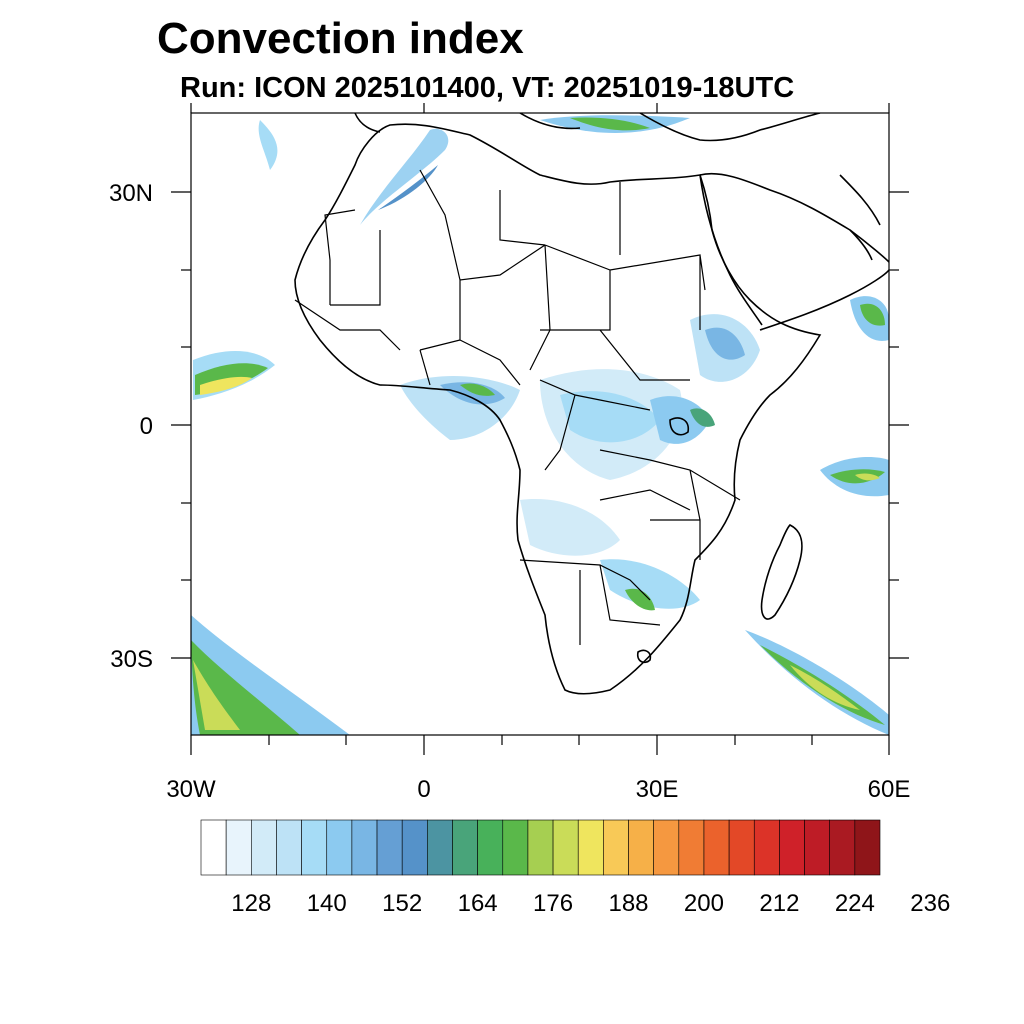 This screenshot has height=1024, width=1024. I want to click on precip-area-southern-africa, so click(570, 527).